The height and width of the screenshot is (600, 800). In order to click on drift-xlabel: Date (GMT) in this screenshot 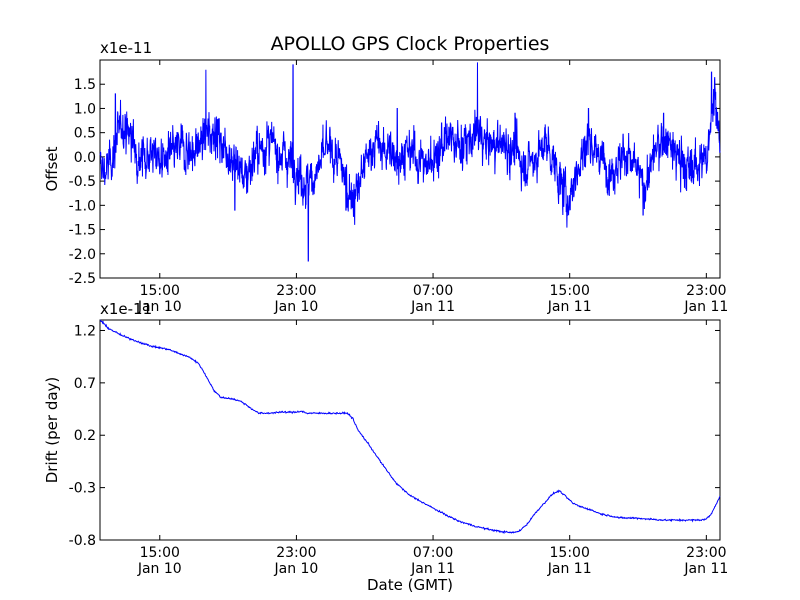, I will do `click(410, 585)`.